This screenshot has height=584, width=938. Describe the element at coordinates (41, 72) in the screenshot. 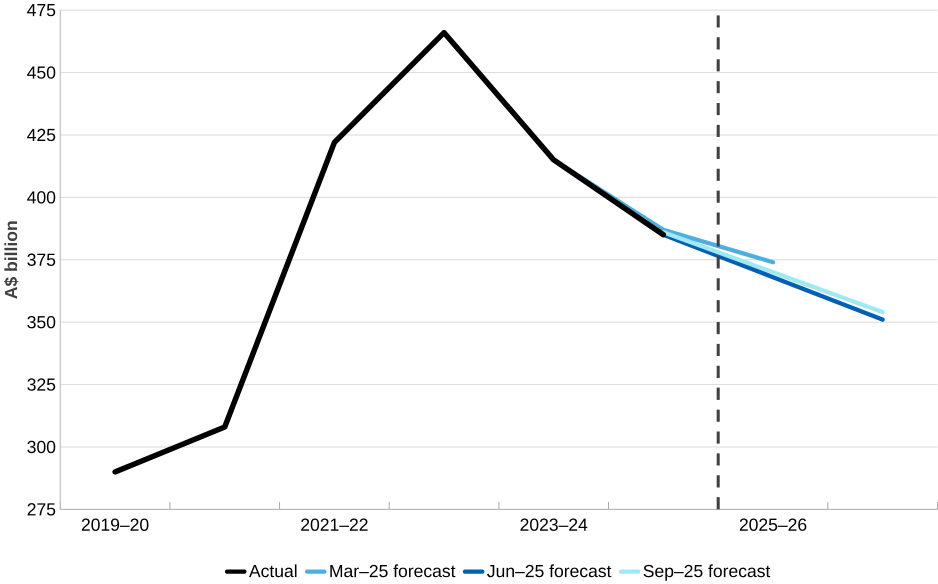

I see `y-tick-label: 450` at that location.